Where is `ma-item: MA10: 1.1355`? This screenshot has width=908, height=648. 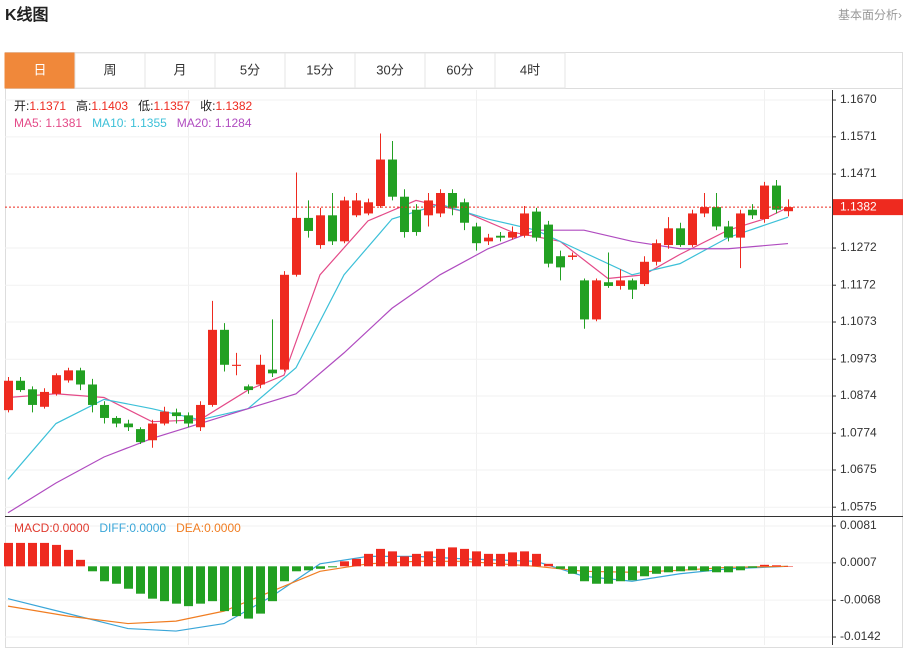
ma-item: MA10: 1.1355 is located at coordinates (129, 123).